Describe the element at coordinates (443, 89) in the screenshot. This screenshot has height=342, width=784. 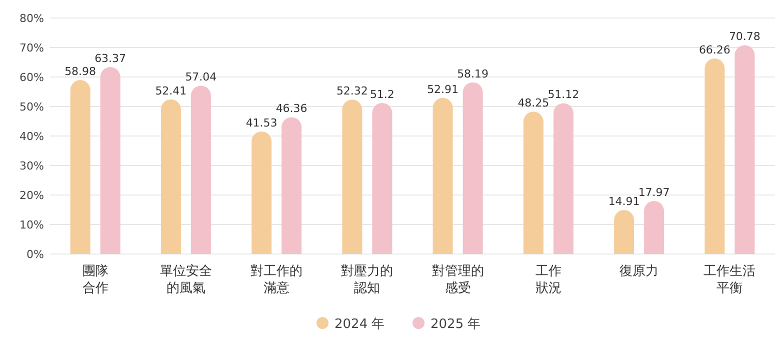
I see `data-label: 52.91` at that location.